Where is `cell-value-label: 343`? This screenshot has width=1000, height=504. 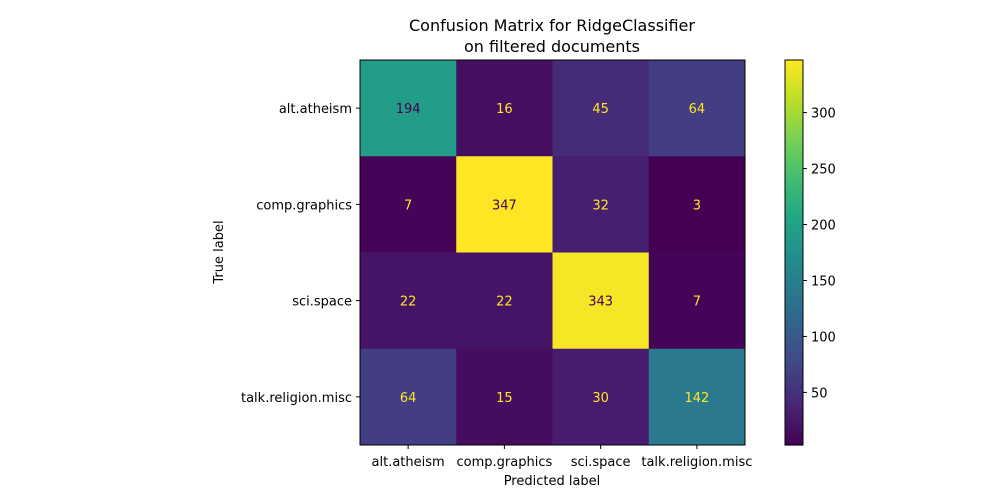 cell-value-label: 343 is located at coordinates (600, 302).